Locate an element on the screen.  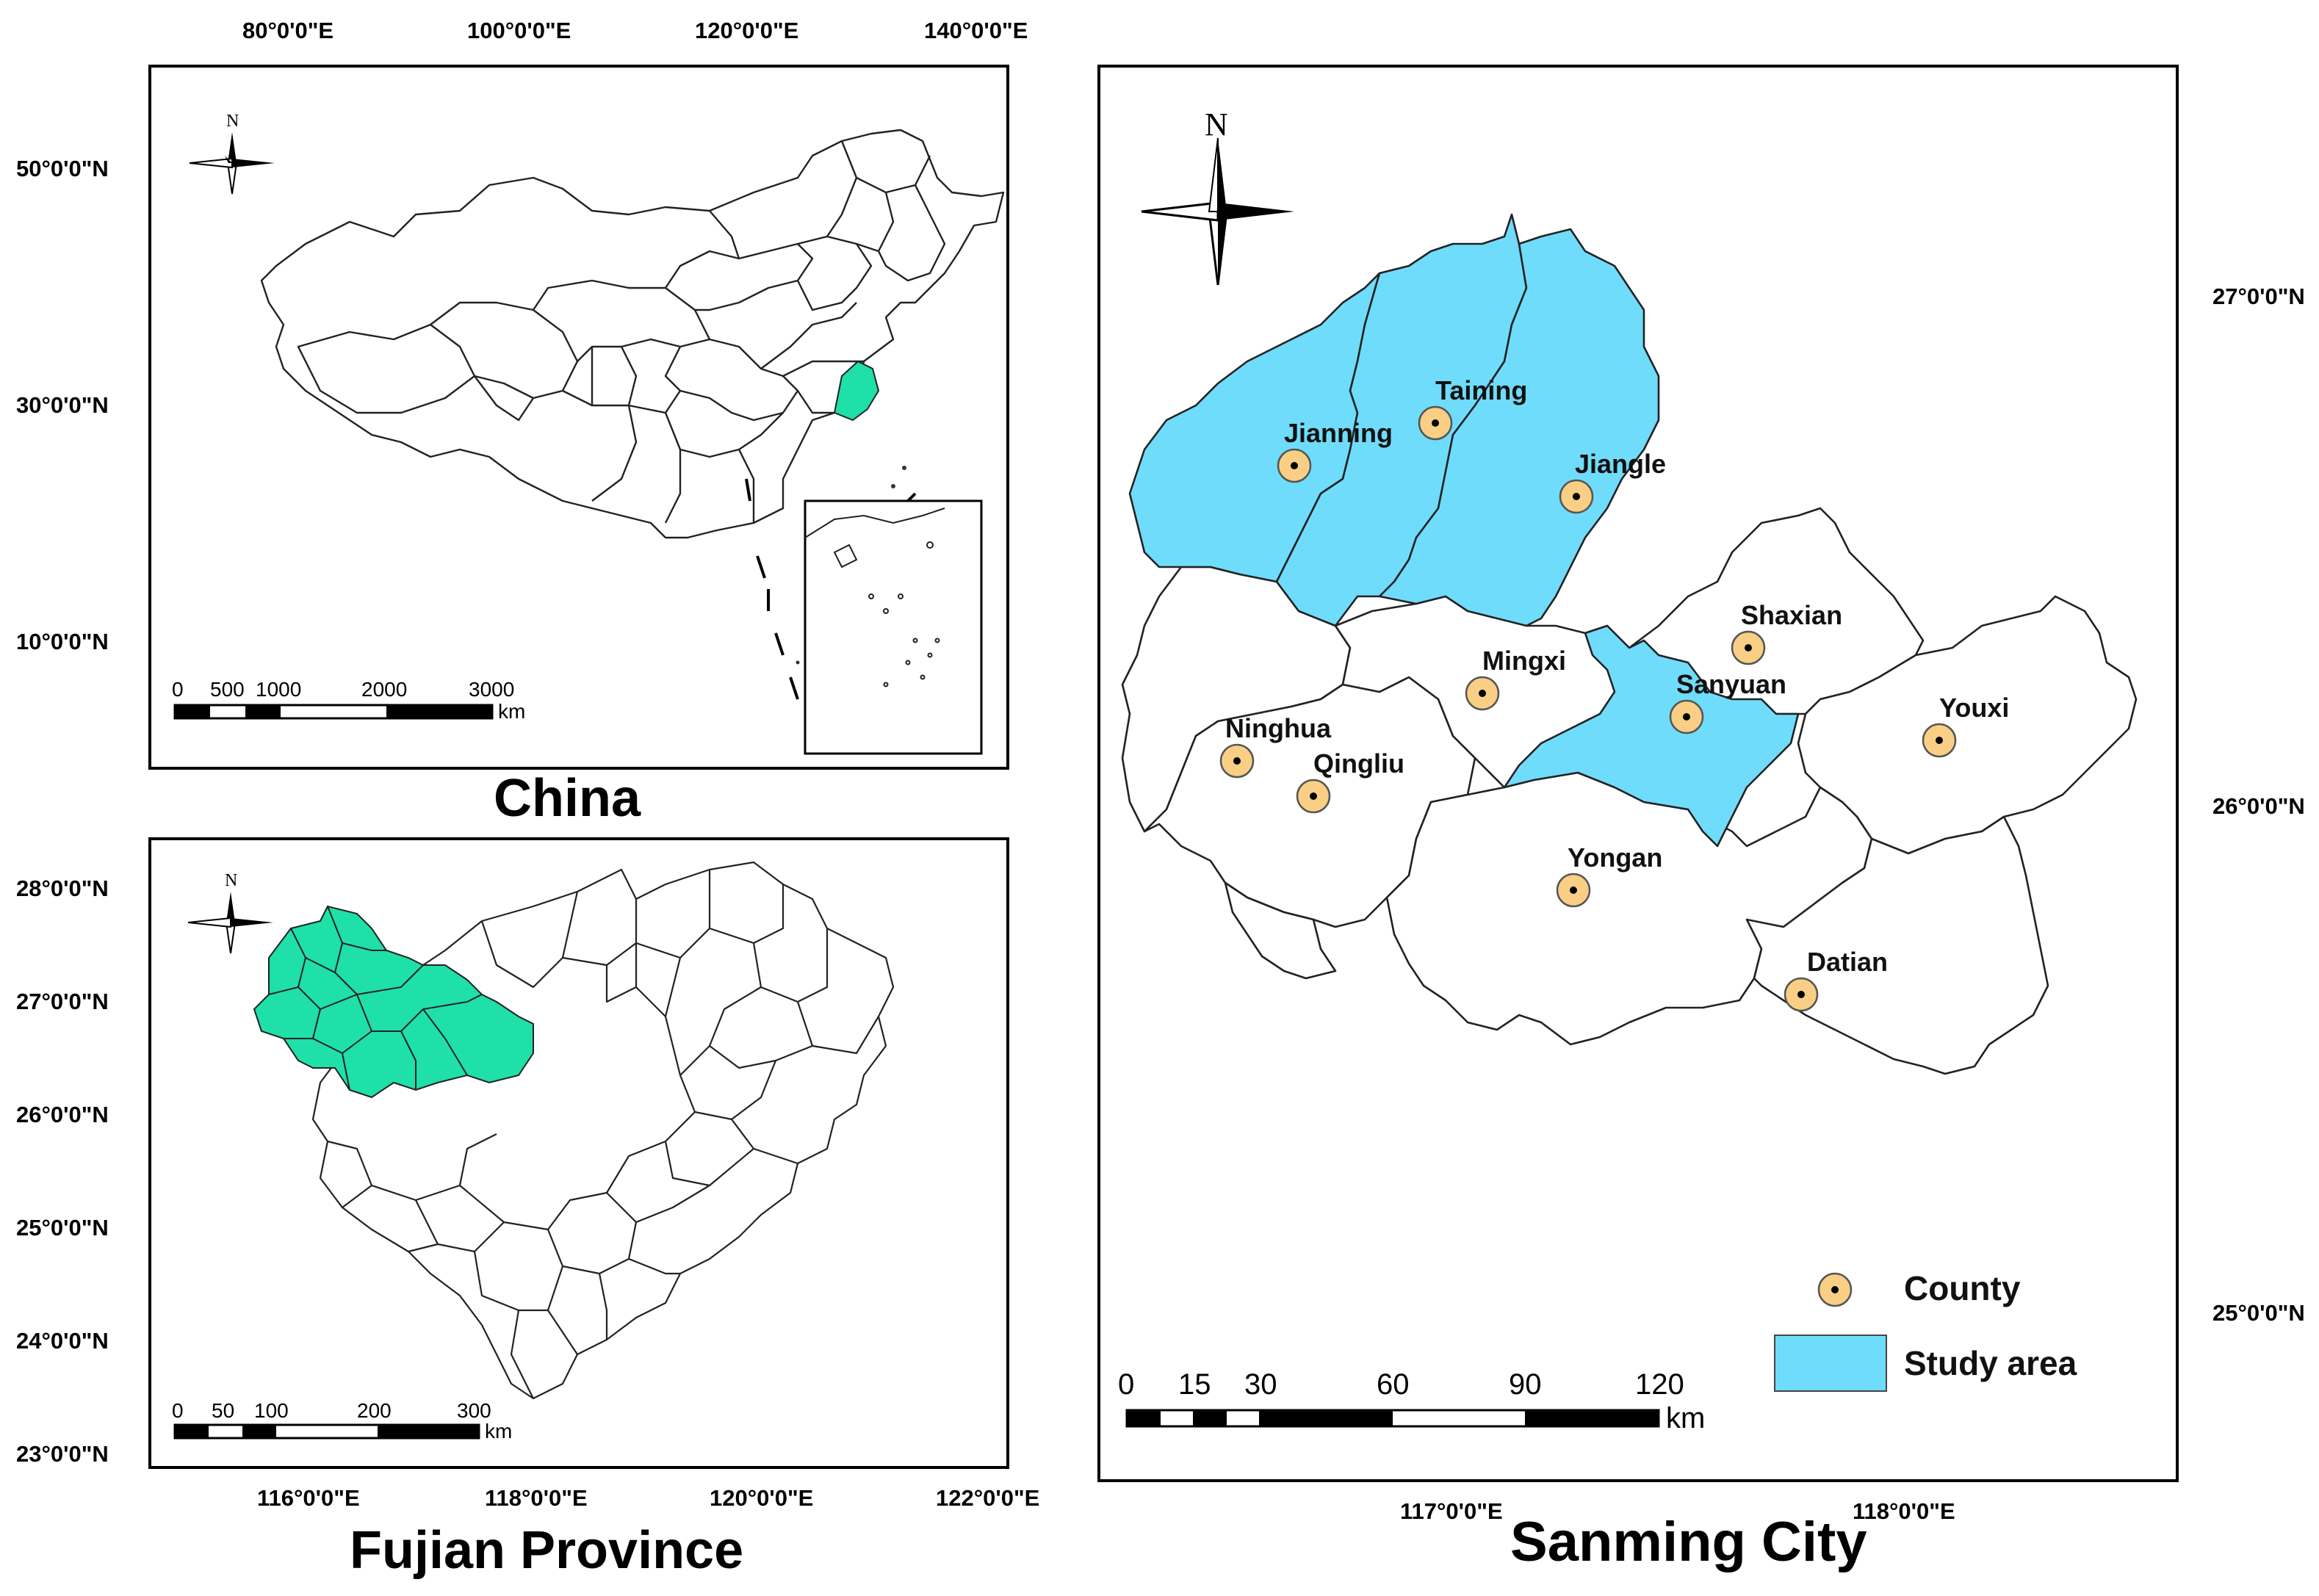
fujian-lon-tick-122: 122°0'0"E is located at coordinates (988, 1498).